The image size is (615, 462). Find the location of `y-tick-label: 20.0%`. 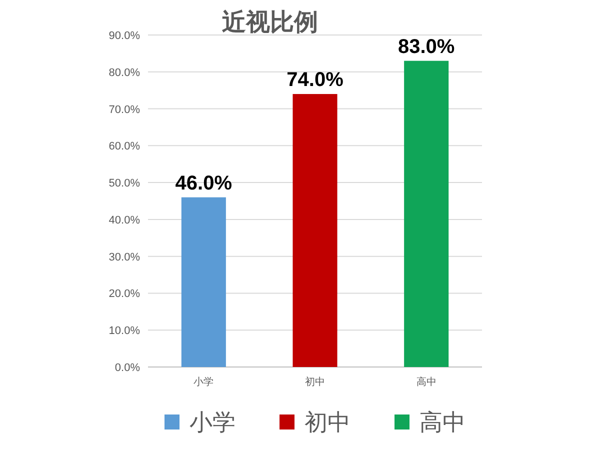

y-tick-label: 20.0% is located at coordinates (124, 294).